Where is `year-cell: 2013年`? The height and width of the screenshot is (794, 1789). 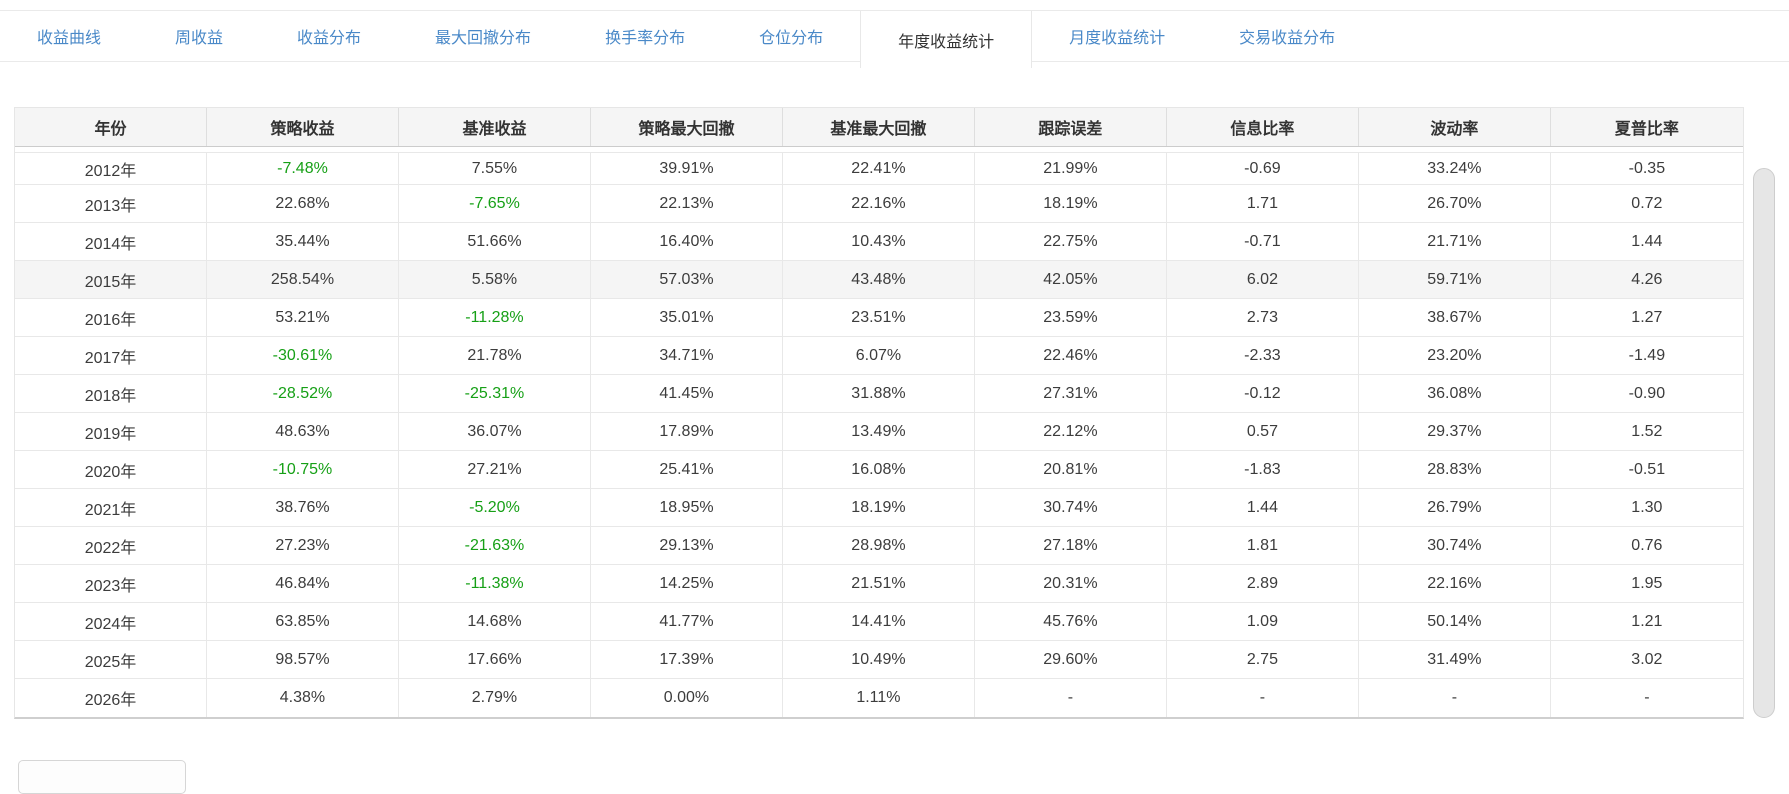
year-cell: 2013年 is located at coordinates (111, 203).